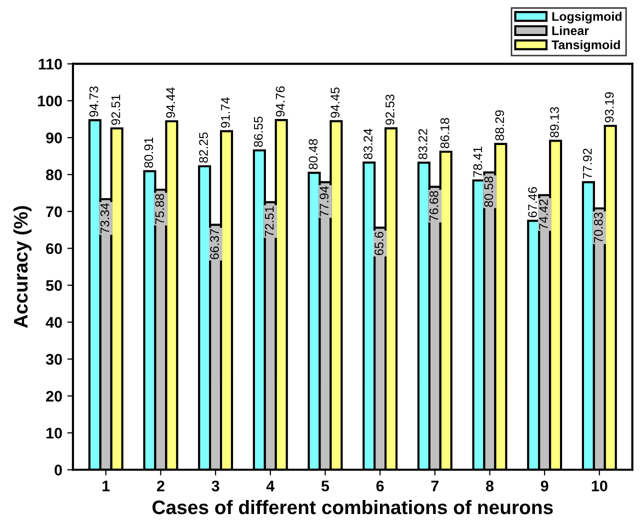 Image resolution: width=640 pixels, height=532 pixels. What do you see at coordinates (171, 102) in the screenshot?
I see `data-label: 94.44` at bounding box center [171, 102].